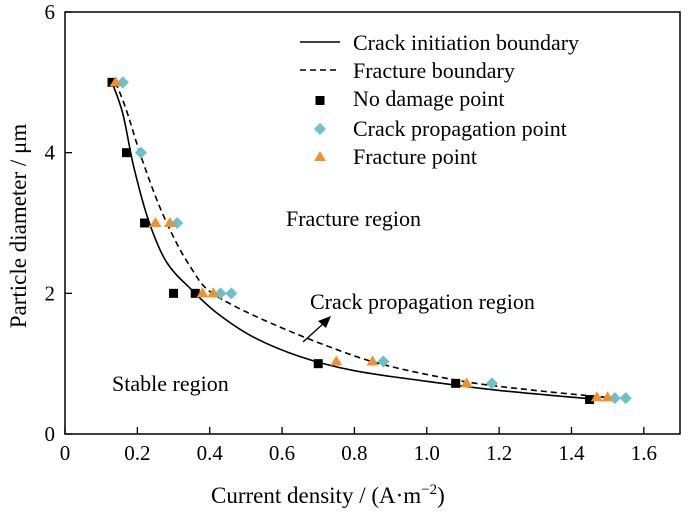 The image size is (700, 513). What do you see at coordinates (50, 293) in the screenshot?
I see `y-tick-label: 2` at bounding box center [50, 293].